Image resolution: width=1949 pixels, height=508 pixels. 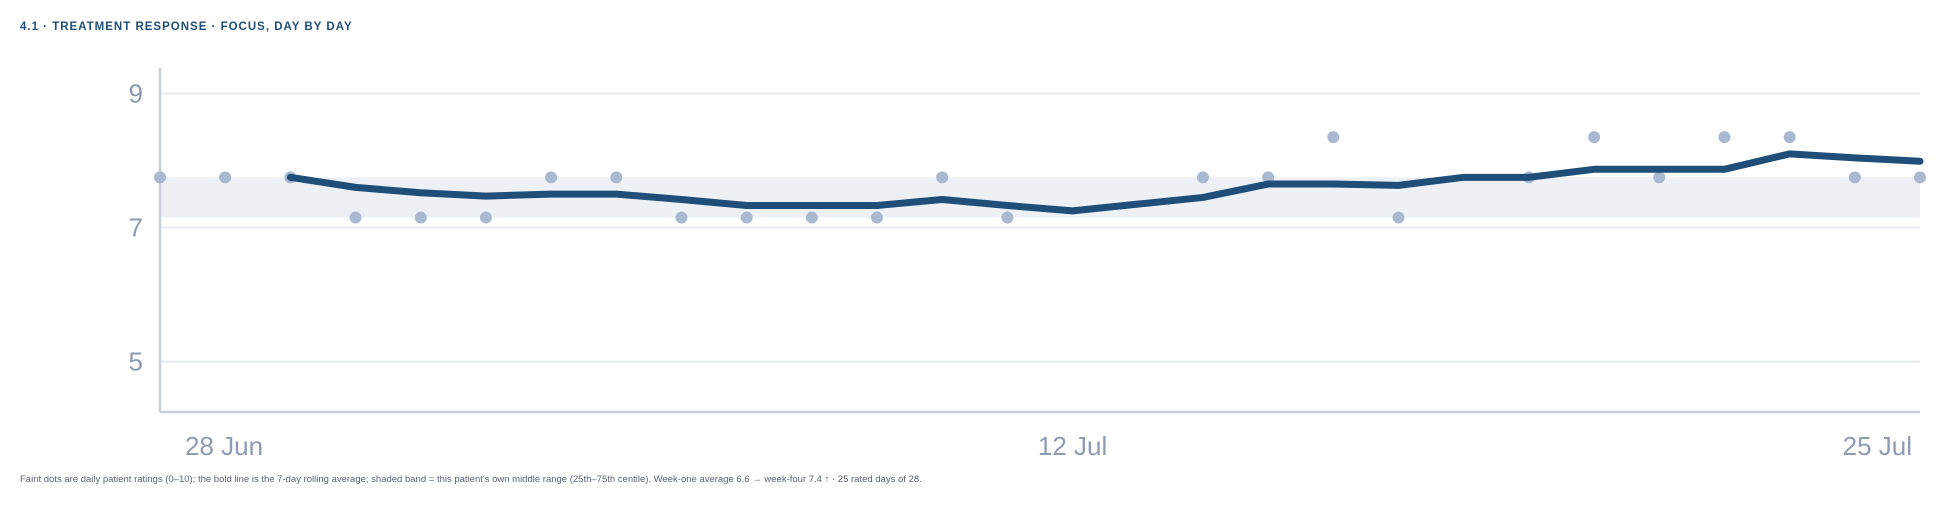 What do you see at coordinates (1877, 446) in the screenshot?
I see `x-tick-label: 25 Jul` at bounding box center [1877, 446].